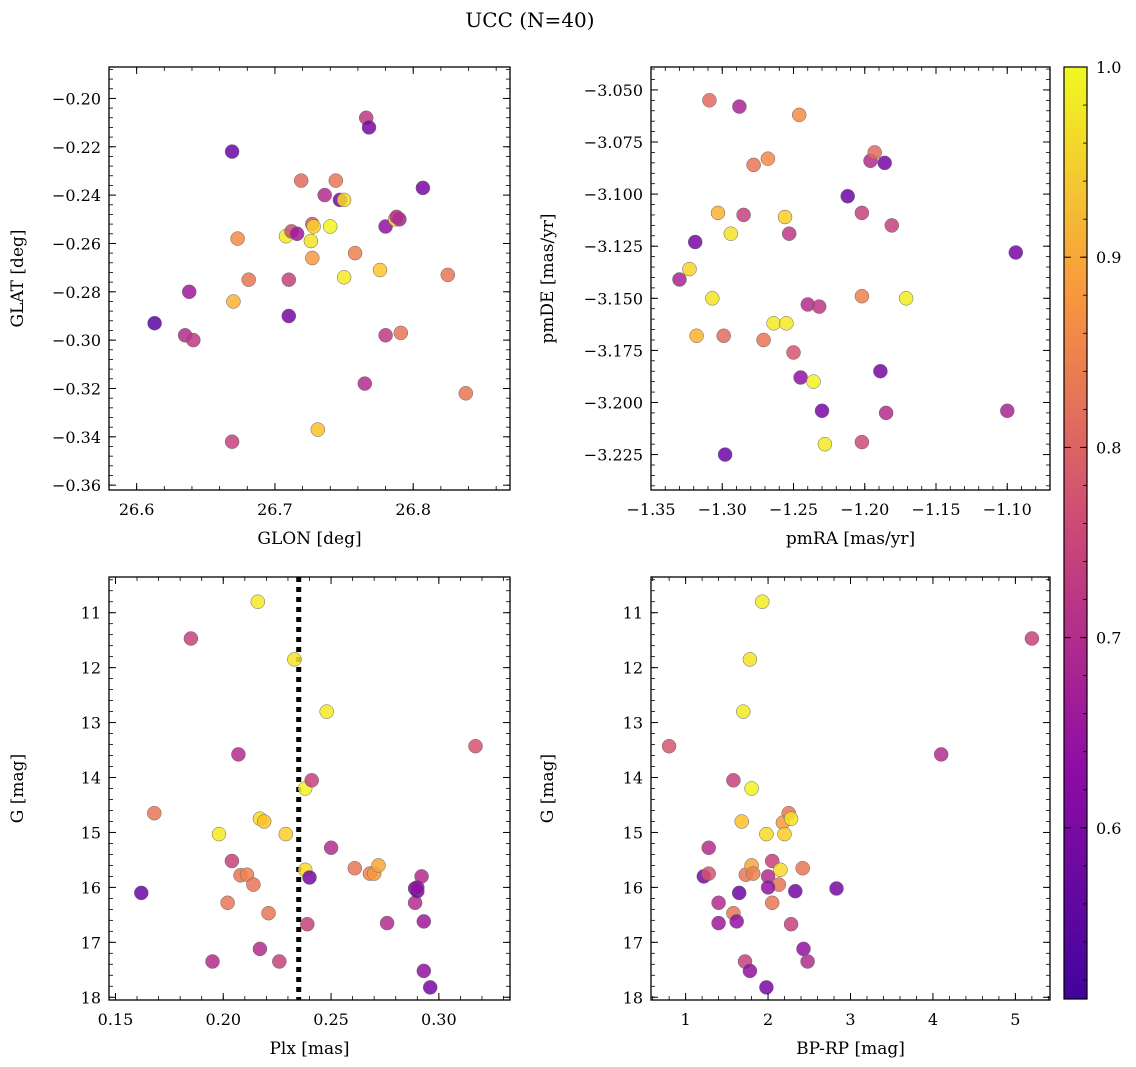  Describe the element at coordinates (76, 437) in the screenshot. I see `y-tick-label: −0.34` at that location.